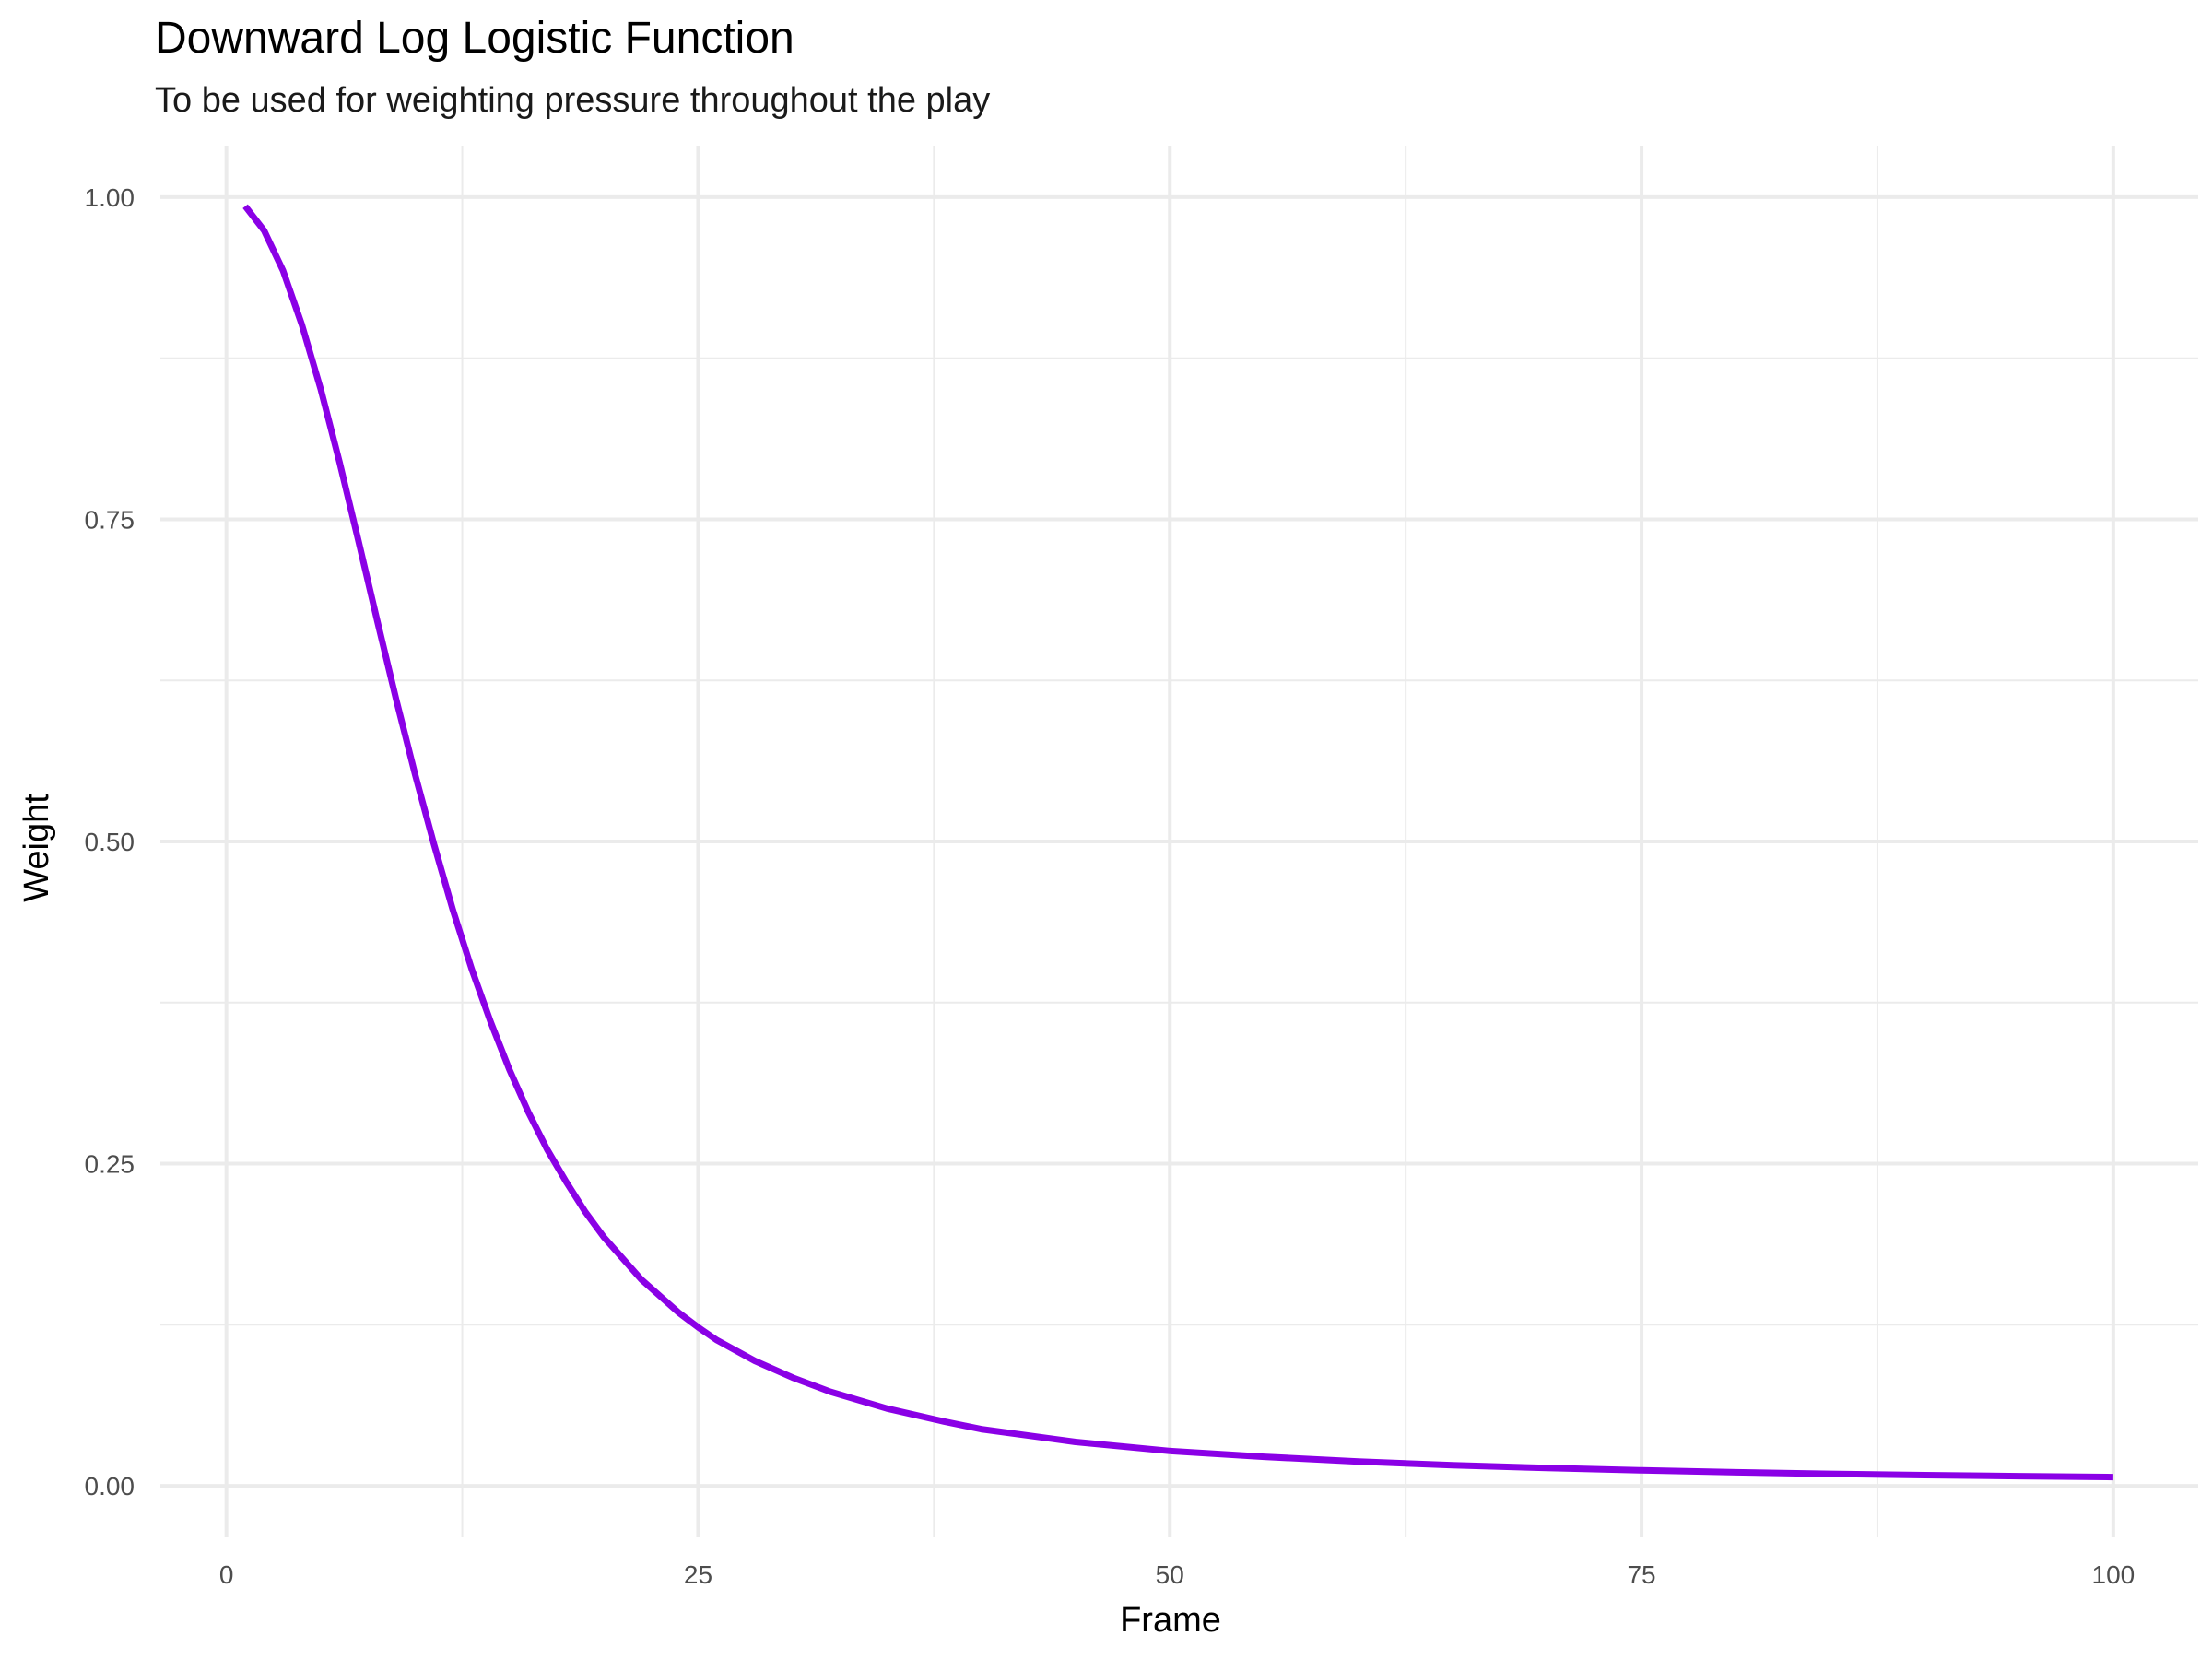 This screenshot has width=2212, height=1659. What do you see at coordinates (1170, 1620) in the screenshot?
I see `x-axis-title: Frame` at bounding box center [1170, 1620].